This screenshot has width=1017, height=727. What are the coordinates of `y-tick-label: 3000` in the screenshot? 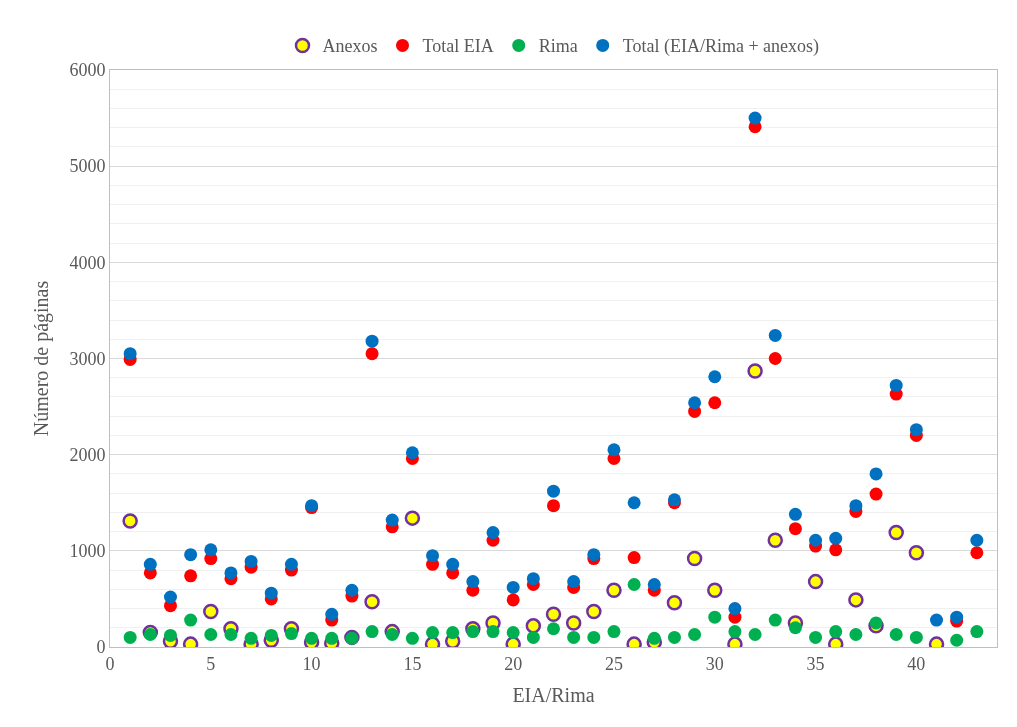 It's located at (87, 358).